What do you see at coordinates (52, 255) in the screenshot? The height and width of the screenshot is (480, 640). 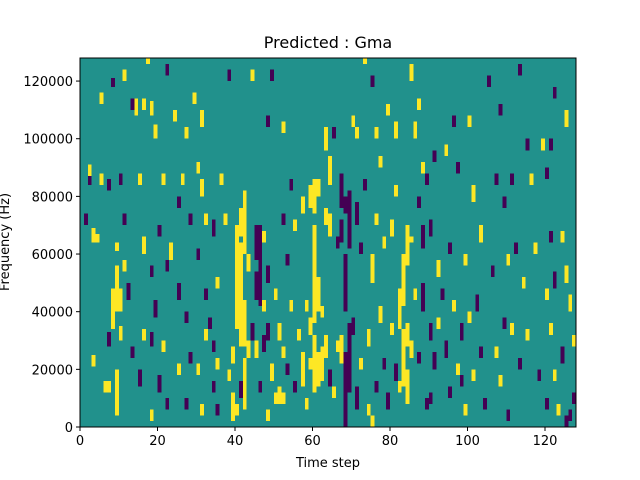 I see `y-tick-label: 60000` at bounding box center [52, 255].